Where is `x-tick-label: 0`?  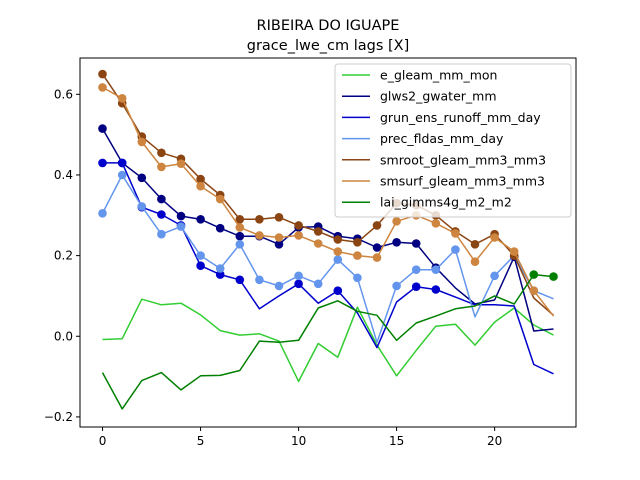 x-tick-label: 0 is located at coordinates (103, 441).